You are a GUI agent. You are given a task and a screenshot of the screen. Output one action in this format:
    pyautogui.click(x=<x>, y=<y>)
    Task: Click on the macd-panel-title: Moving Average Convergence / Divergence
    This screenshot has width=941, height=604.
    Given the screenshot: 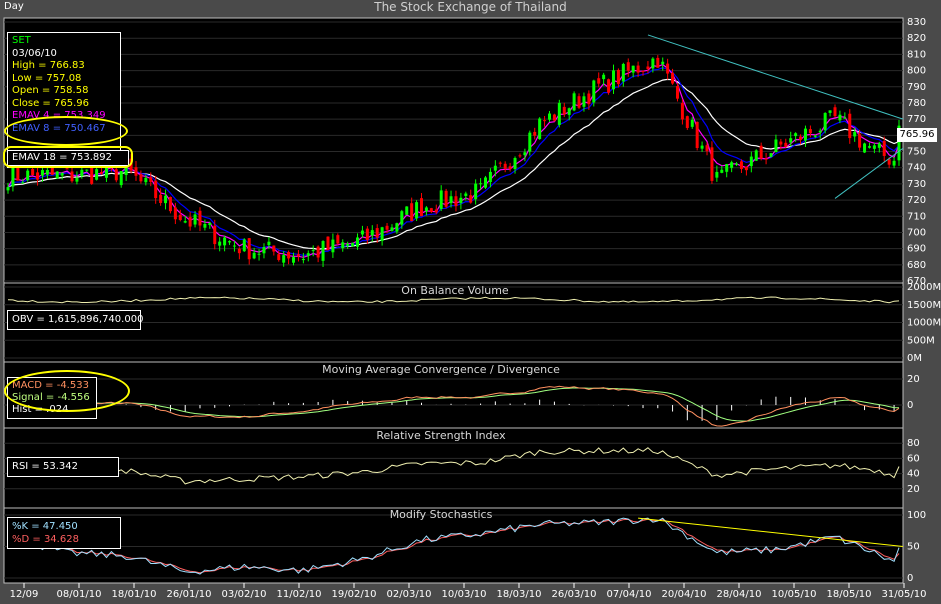 What is the action you would take?
    pyautogui.click(x=441, y=369)
    